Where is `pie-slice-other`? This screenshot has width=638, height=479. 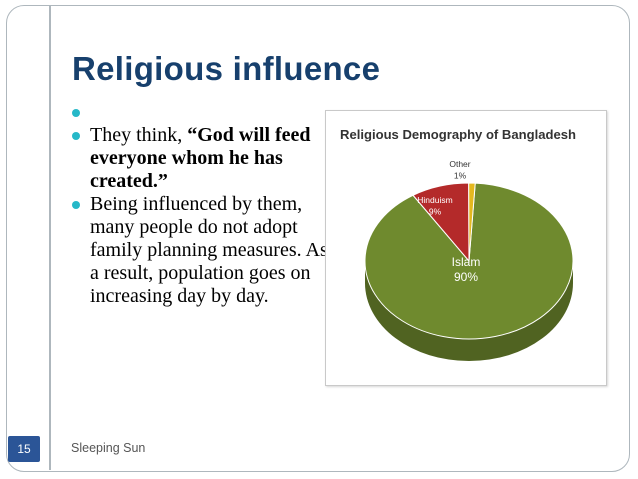 pie-slice-other is located at coordinates (472, 222).